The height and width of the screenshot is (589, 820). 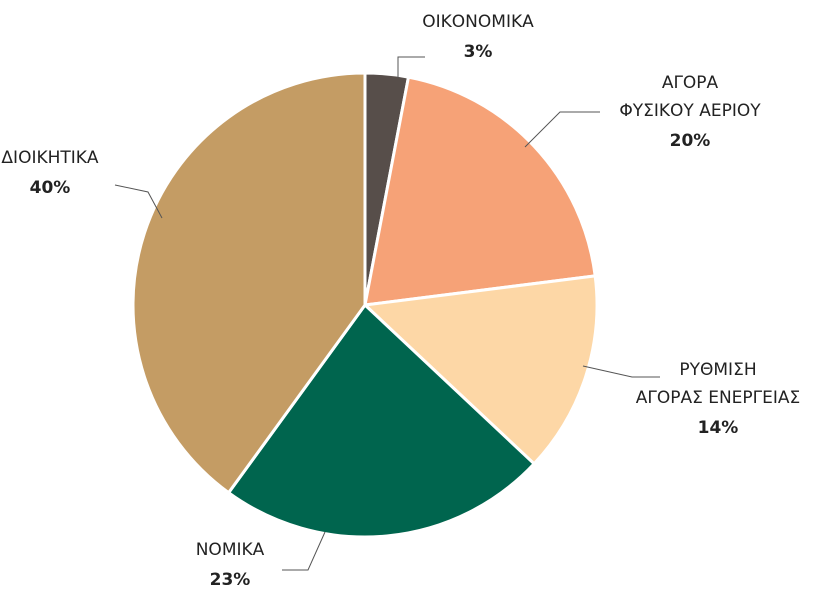 What do you see at coordinates (230, 579) in the screenshot?
I see `value-label: 23%` at bounding box center [230, 579].